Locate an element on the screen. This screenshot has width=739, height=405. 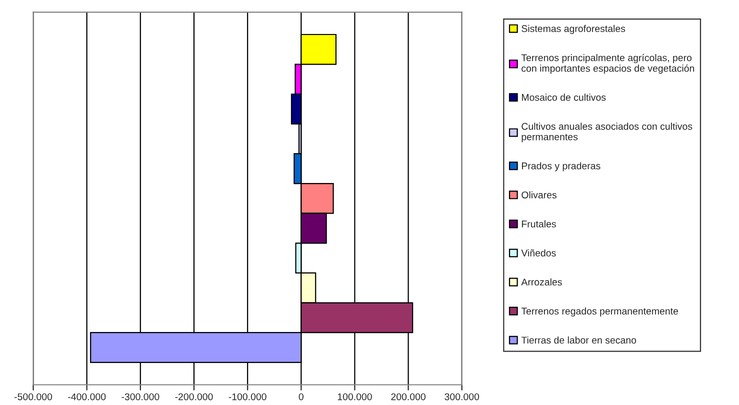
x-tick-label: -400.000 is located at coordinates (87, 396).